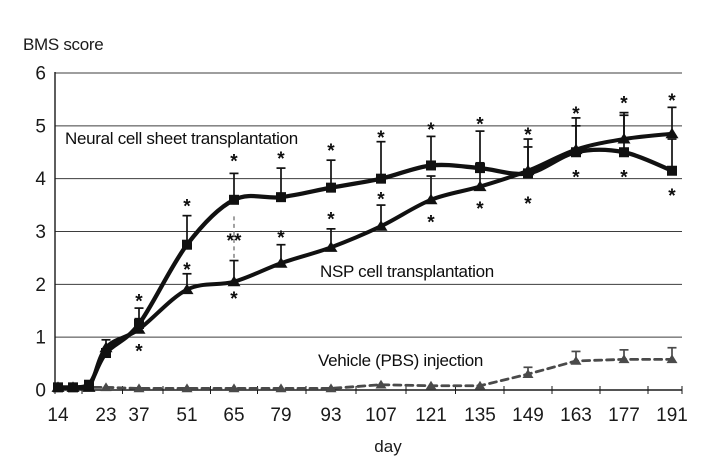 This screenshot has width=715, height=467. I want to click on series-label-neural-cell-sheet: Neural cell sheet transplantation, so click(181, 138).